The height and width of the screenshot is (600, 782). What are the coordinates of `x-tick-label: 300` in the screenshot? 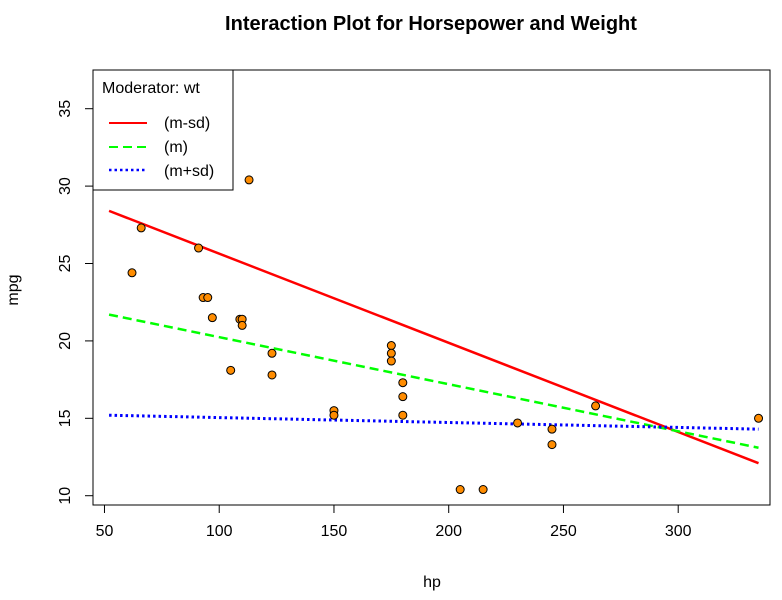 It's located at (678, 531).